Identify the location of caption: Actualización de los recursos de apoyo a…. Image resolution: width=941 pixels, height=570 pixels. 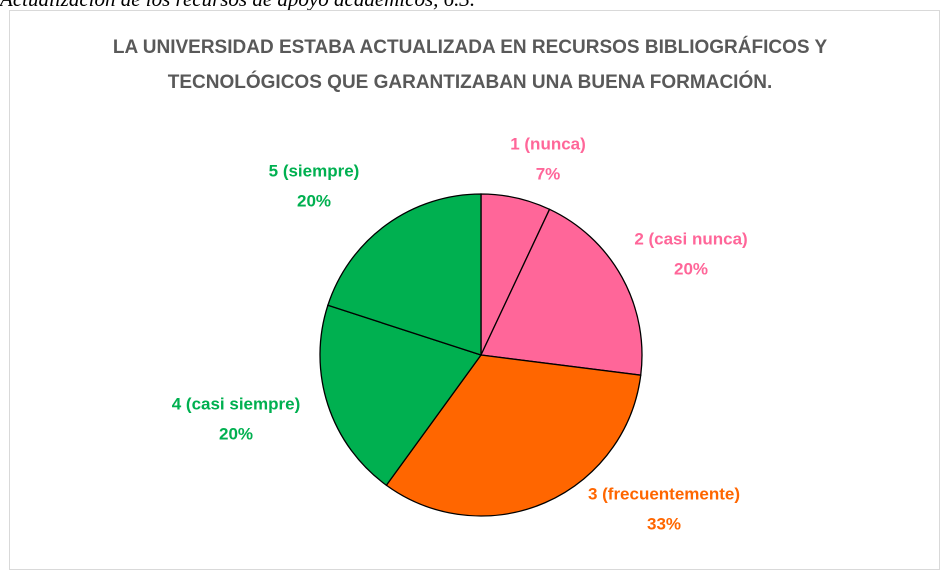
(237, 6).